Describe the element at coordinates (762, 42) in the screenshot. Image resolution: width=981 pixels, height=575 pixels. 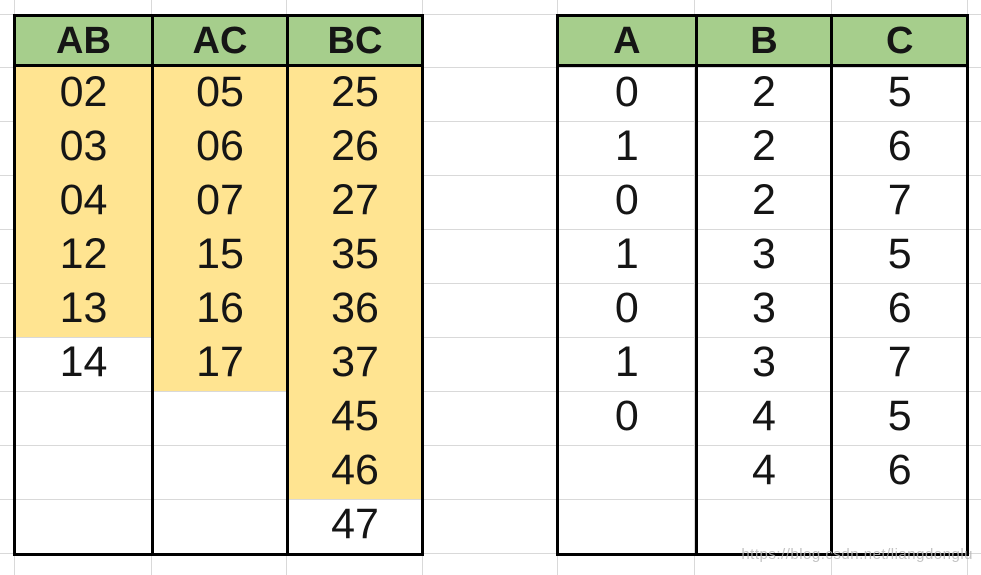
I see `right-table-header-B: B` at that location.